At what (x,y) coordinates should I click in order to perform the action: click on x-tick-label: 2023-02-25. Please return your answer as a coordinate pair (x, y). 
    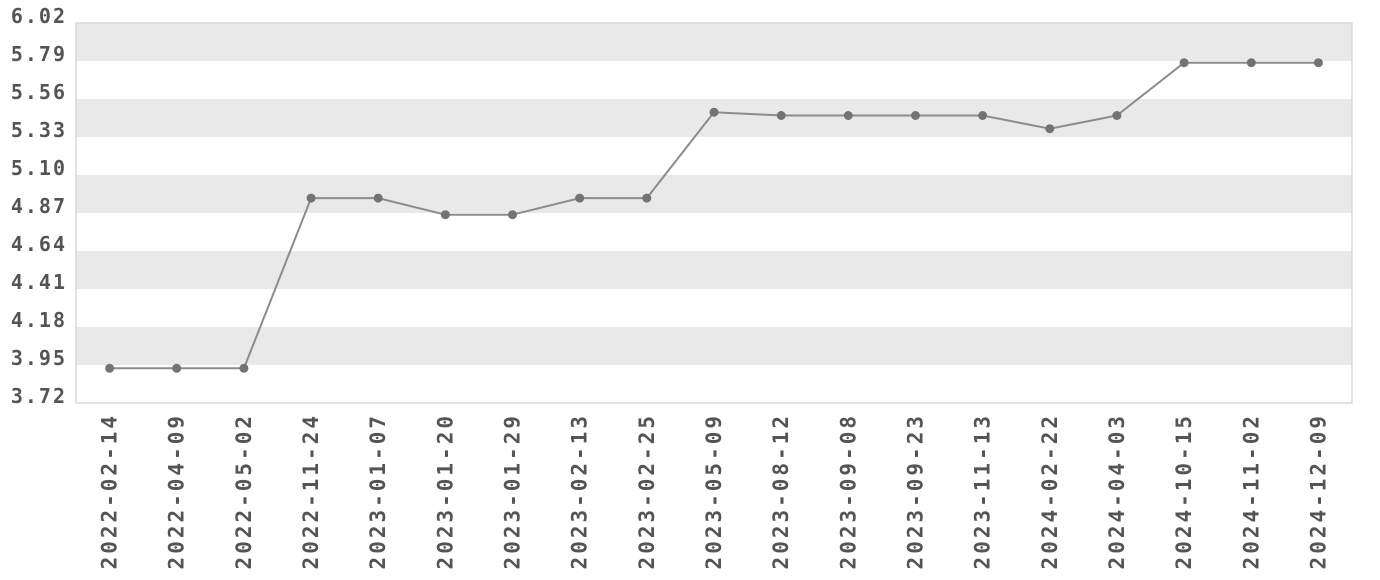
    Looking at the image, I should click on (647, 491).